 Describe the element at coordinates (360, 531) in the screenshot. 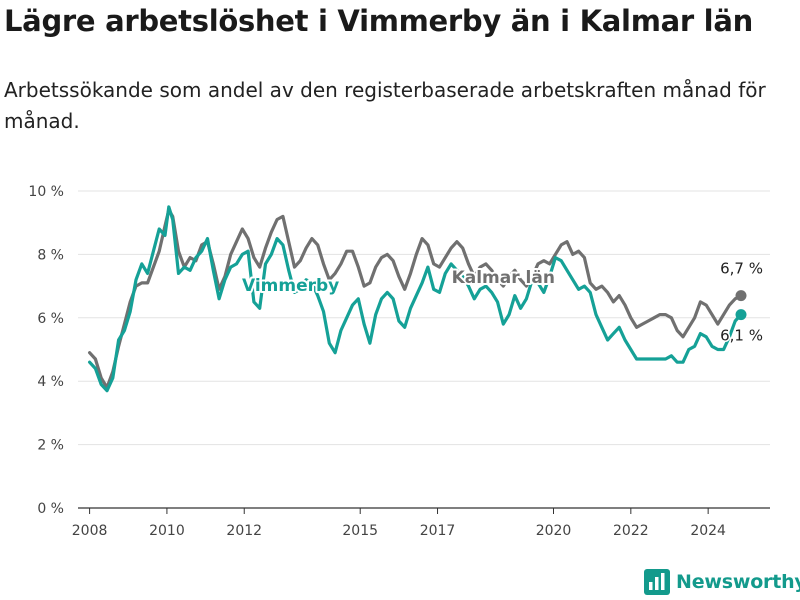

I see `x-tick-label: 2015` at that location.